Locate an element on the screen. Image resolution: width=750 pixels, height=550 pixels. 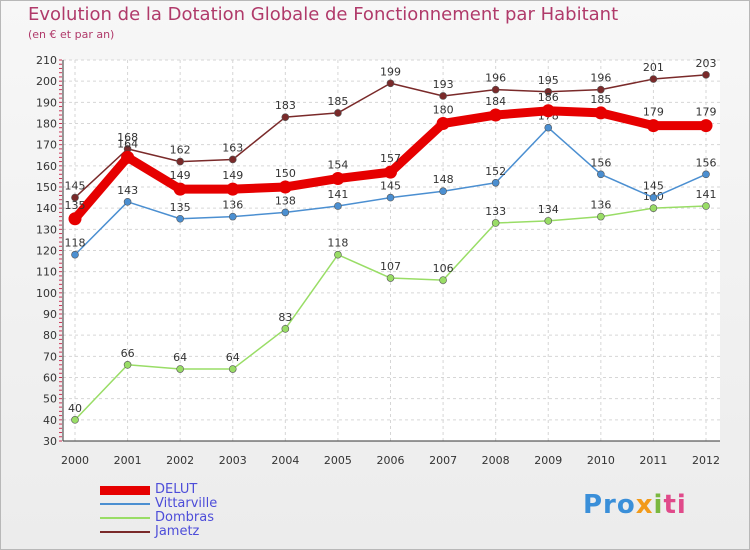
y-tick-label: 80 is located at coordinates (50, 335).